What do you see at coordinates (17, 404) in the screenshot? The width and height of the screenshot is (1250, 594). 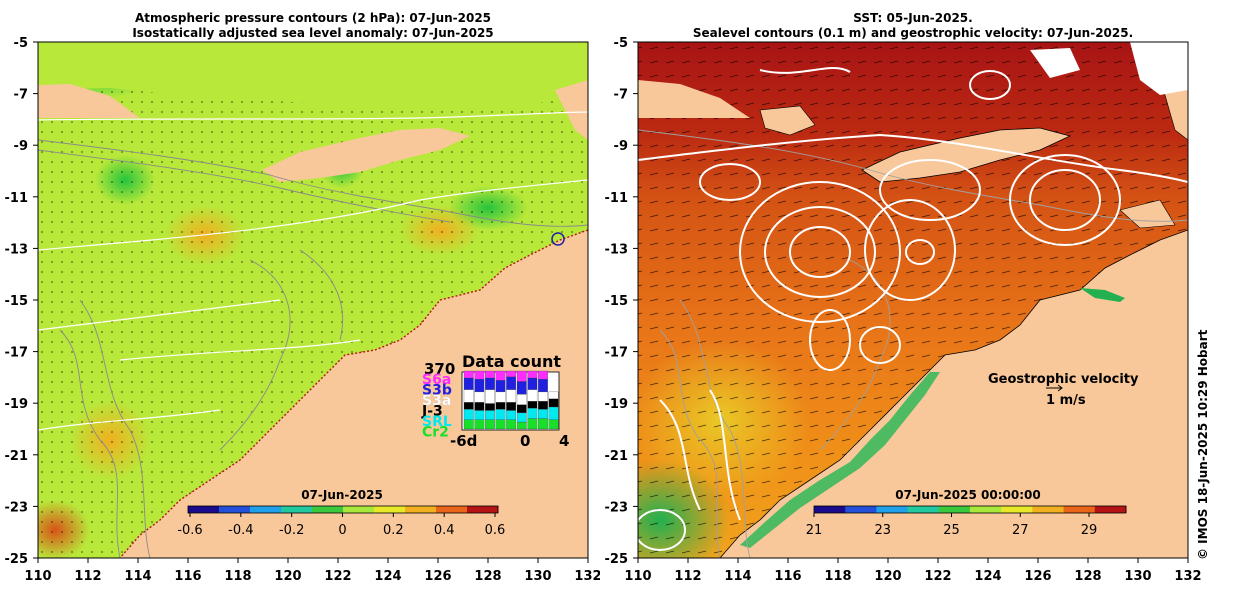 I see `sla-y-tick-label: -19` at bounding box center [17, 404].